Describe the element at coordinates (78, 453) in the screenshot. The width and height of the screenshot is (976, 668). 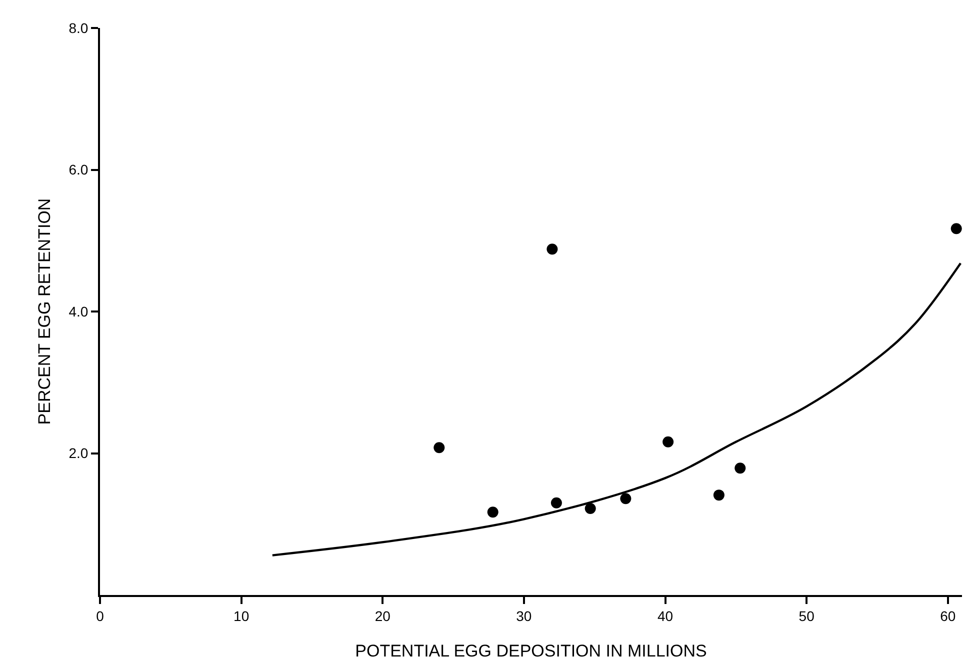
I see `y-tick-label: 2.0` at that location.